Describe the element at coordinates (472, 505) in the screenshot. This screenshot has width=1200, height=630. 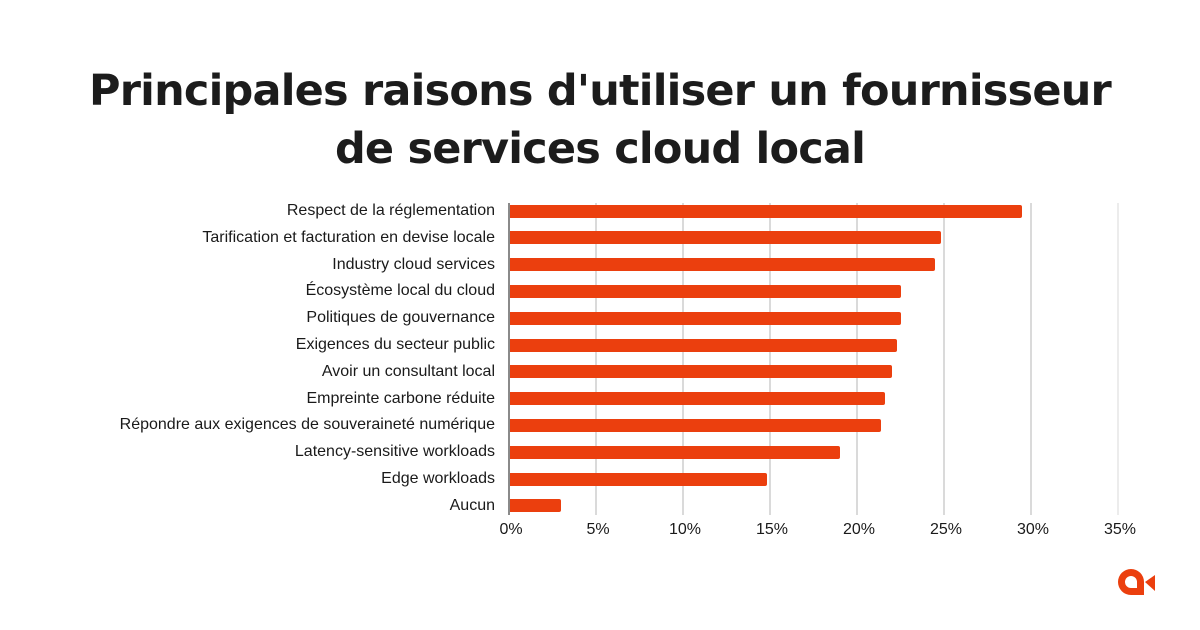
I see `category-label: Aucun` at that location.